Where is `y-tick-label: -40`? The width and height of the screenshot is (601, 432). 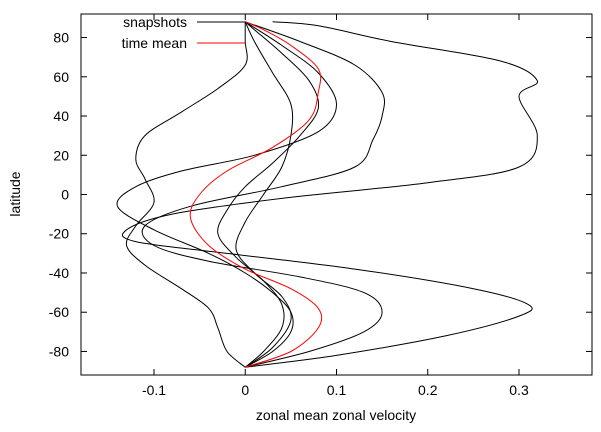
y-tick-label: -40 is located at coordinates (59, 273).